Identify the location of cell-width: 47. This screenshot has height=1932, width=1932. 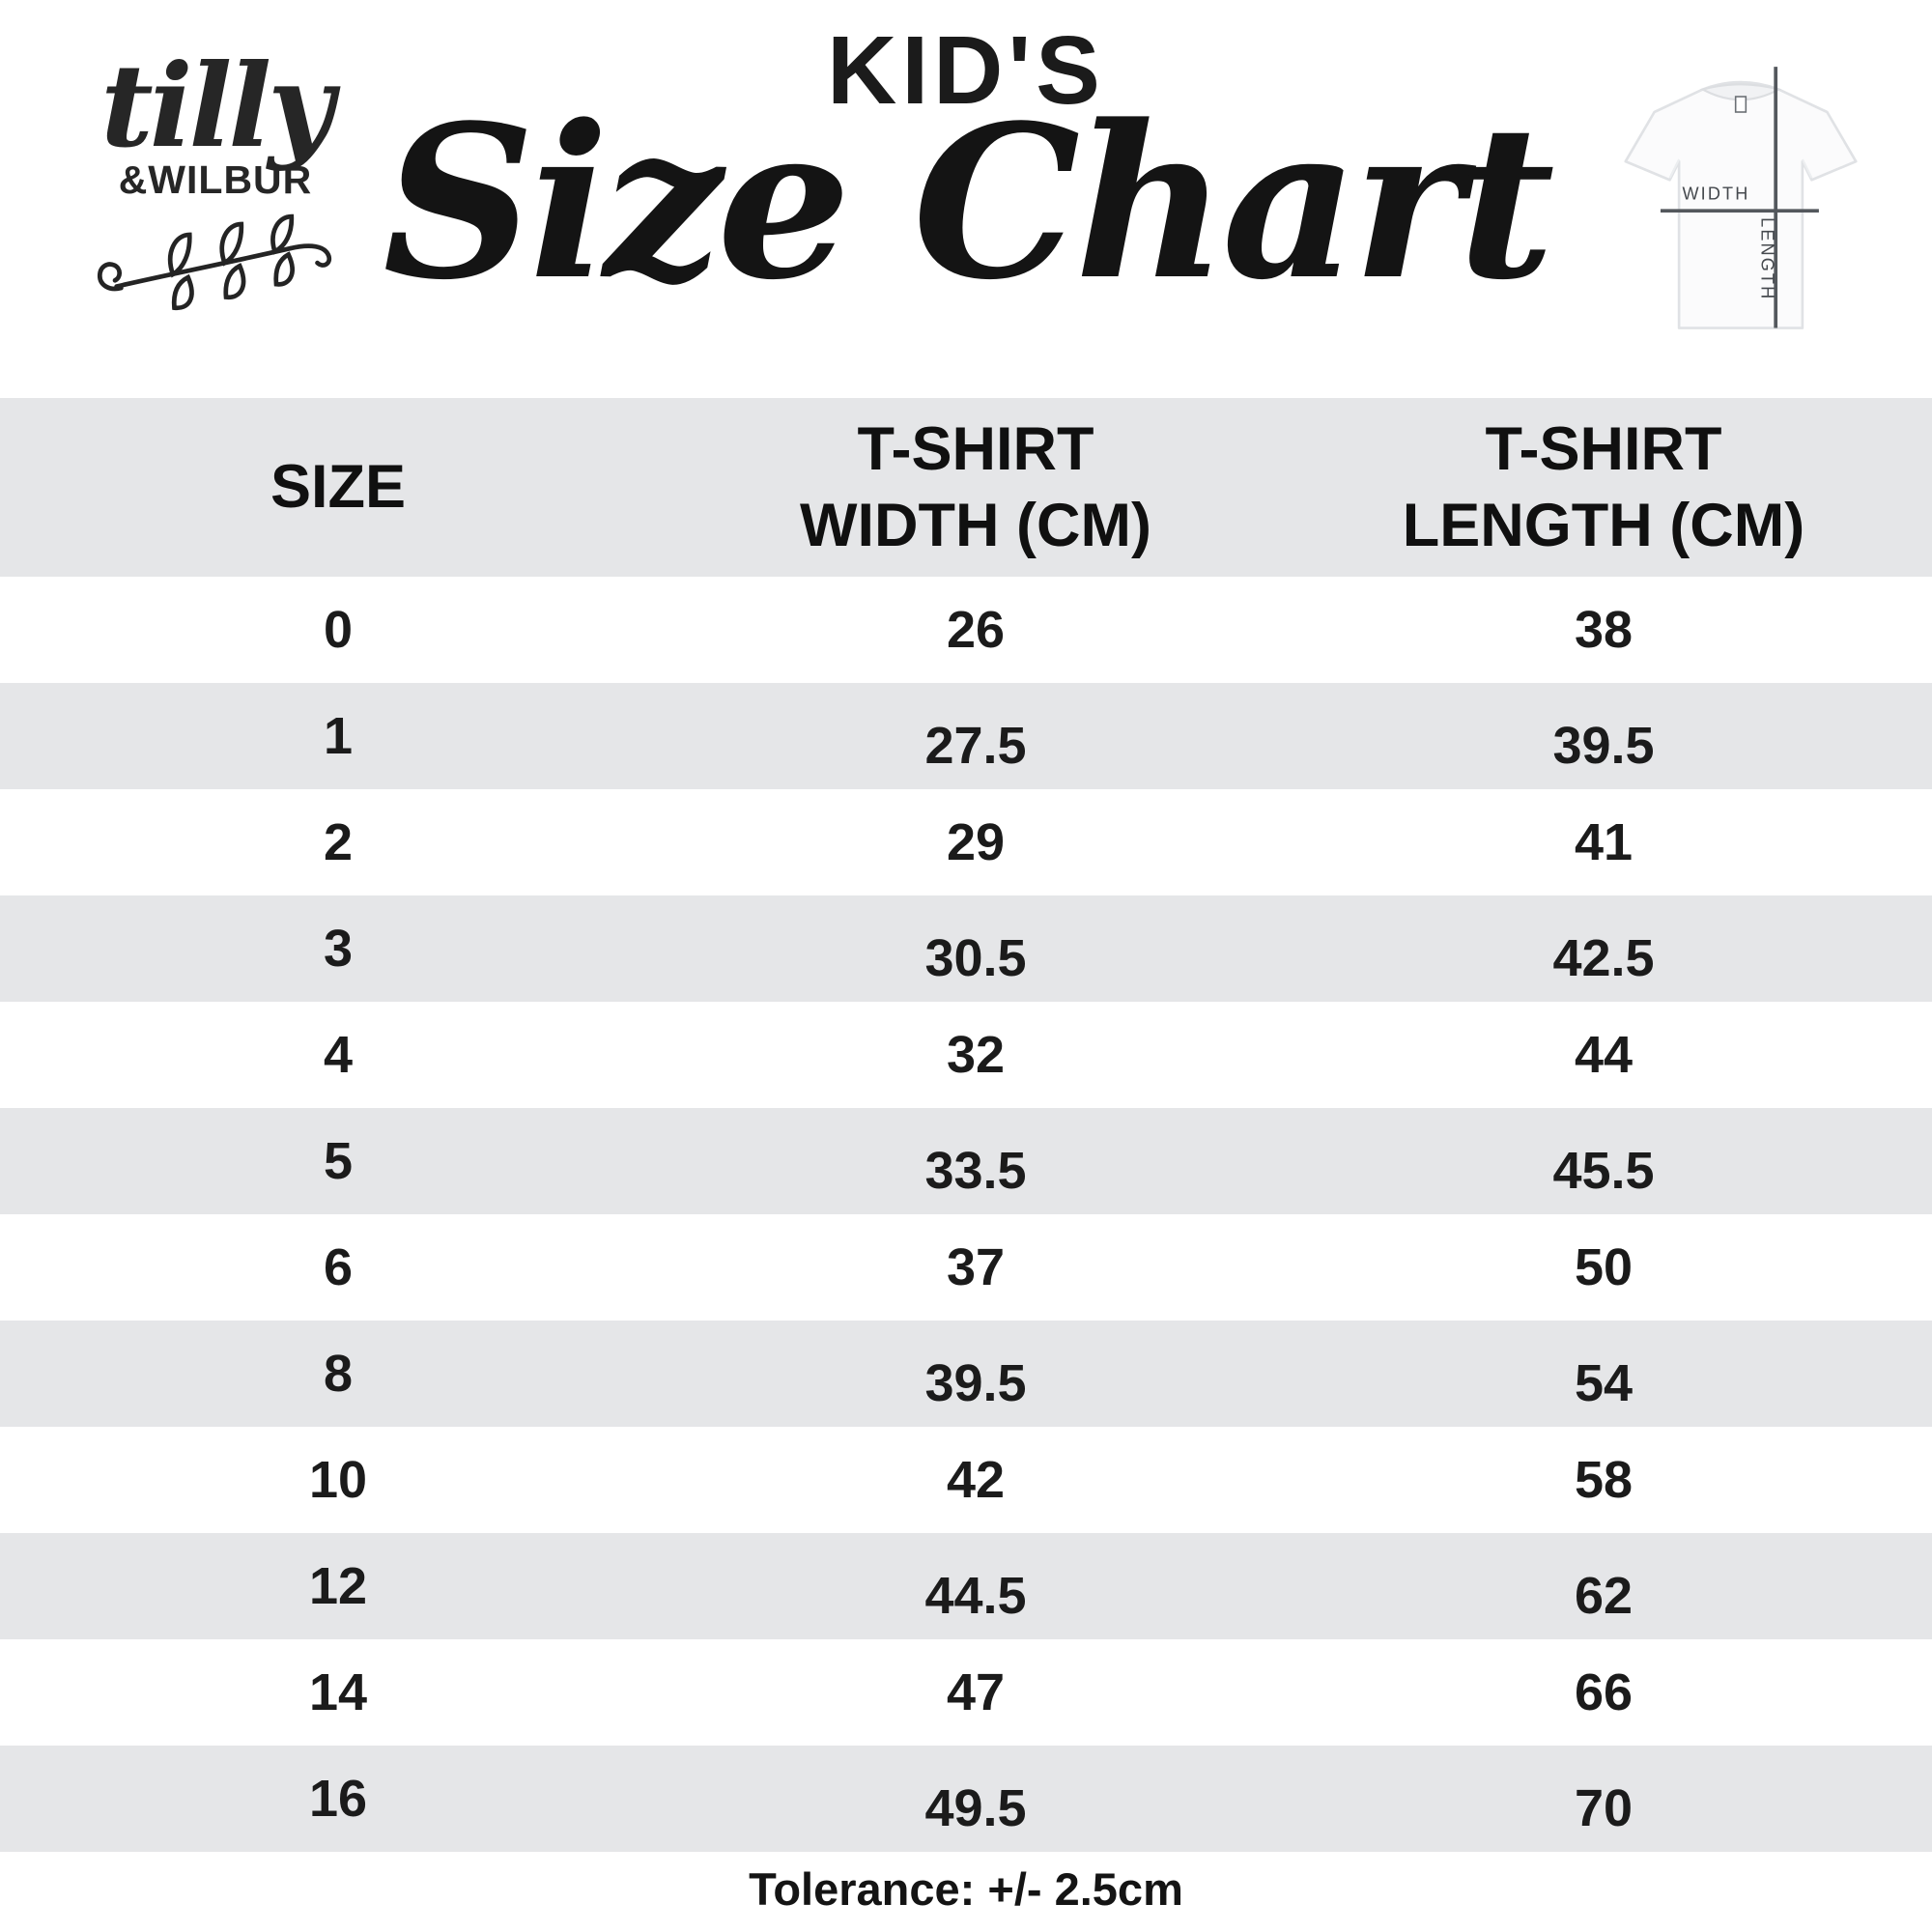
(976, 1692).